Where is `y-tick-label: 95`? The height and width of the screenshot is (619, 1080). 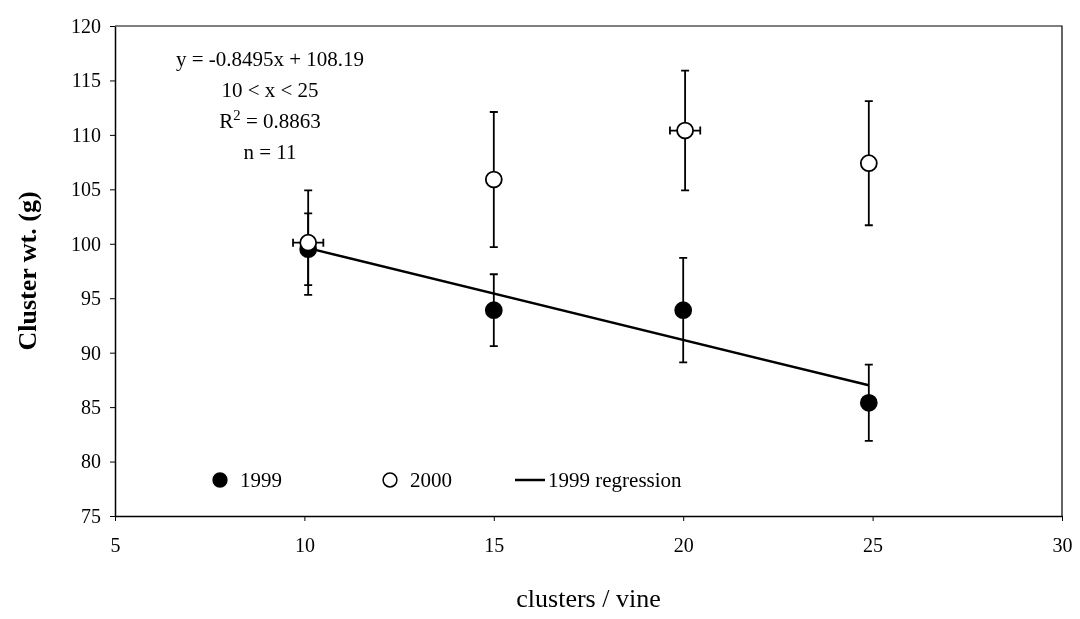
y-tick-label: 95 is located at coordinates (91, 298).